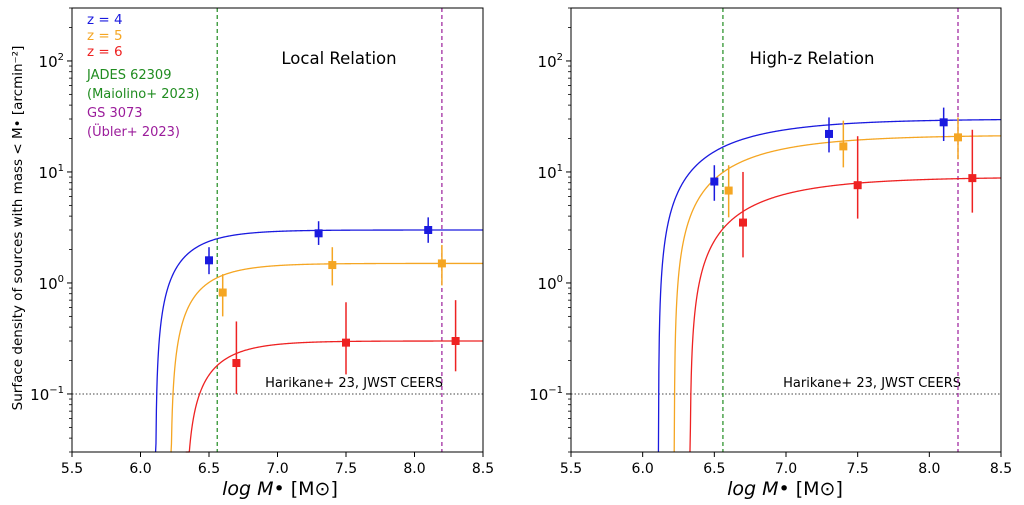  Describe the element at coordinates (115, 113) in the screenshot. I see `legend-entry: GS 3073` at that location.